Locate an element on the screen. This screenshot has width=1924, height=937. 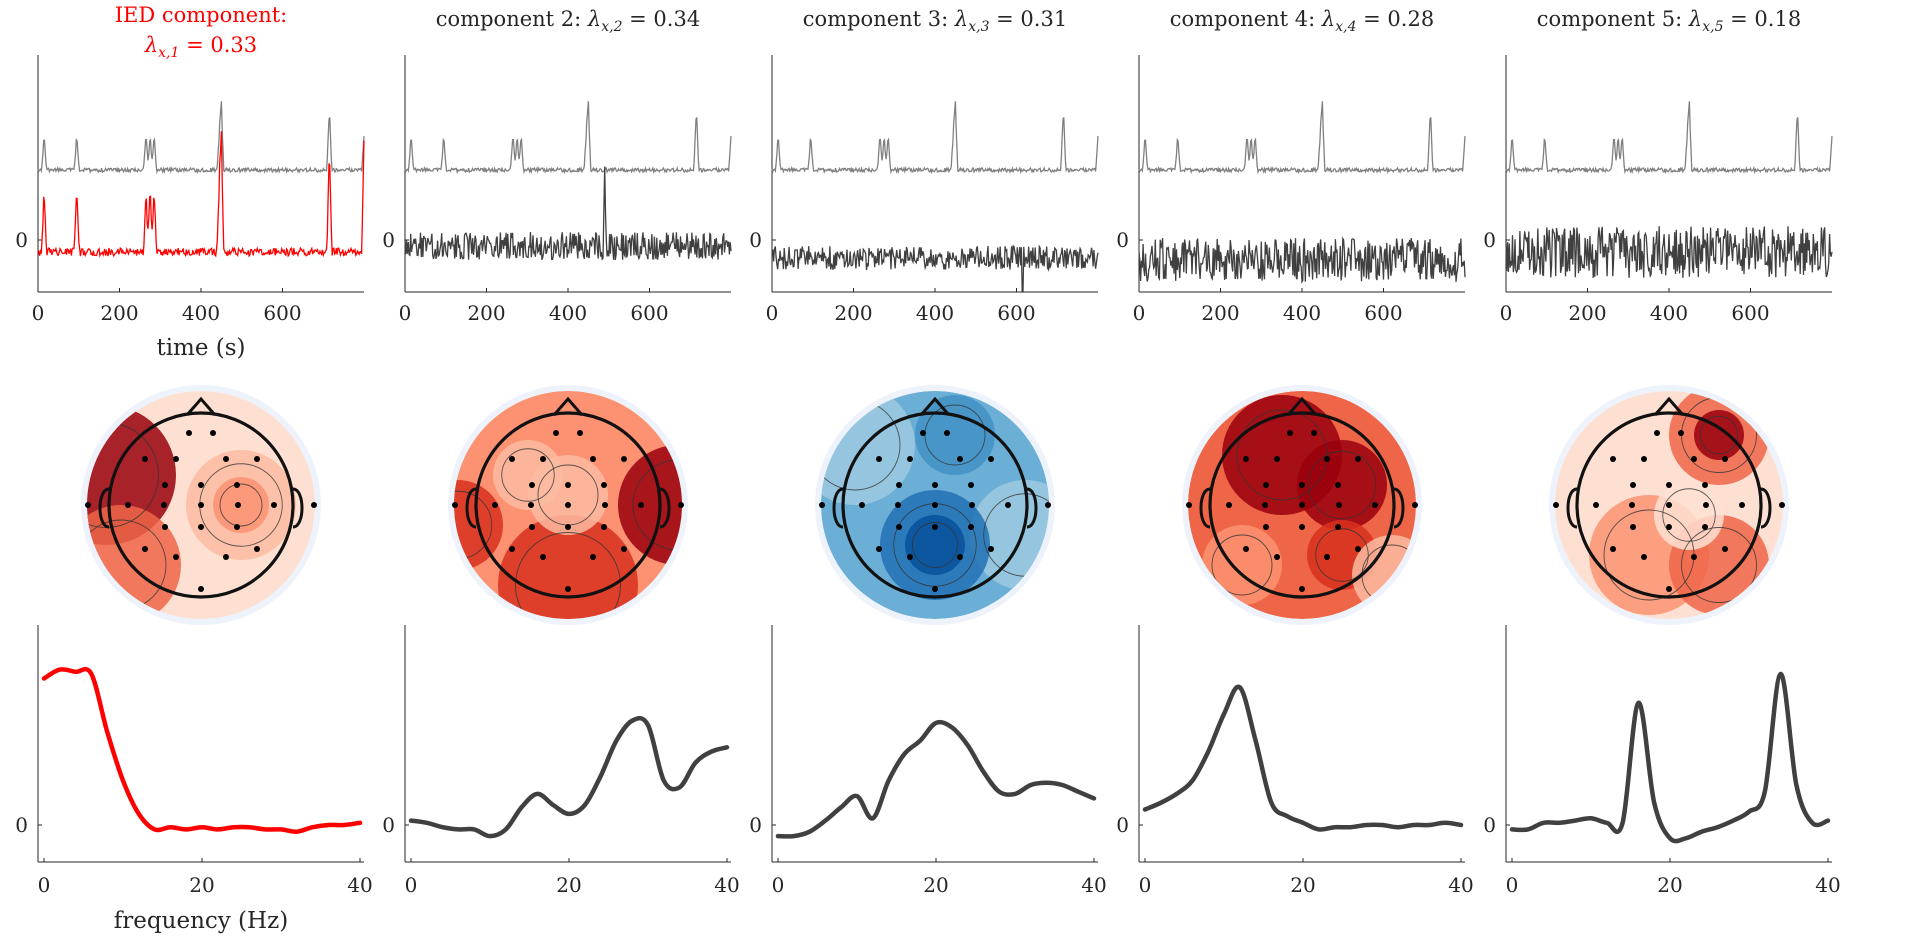
nose is located at coordinates (568, 406).